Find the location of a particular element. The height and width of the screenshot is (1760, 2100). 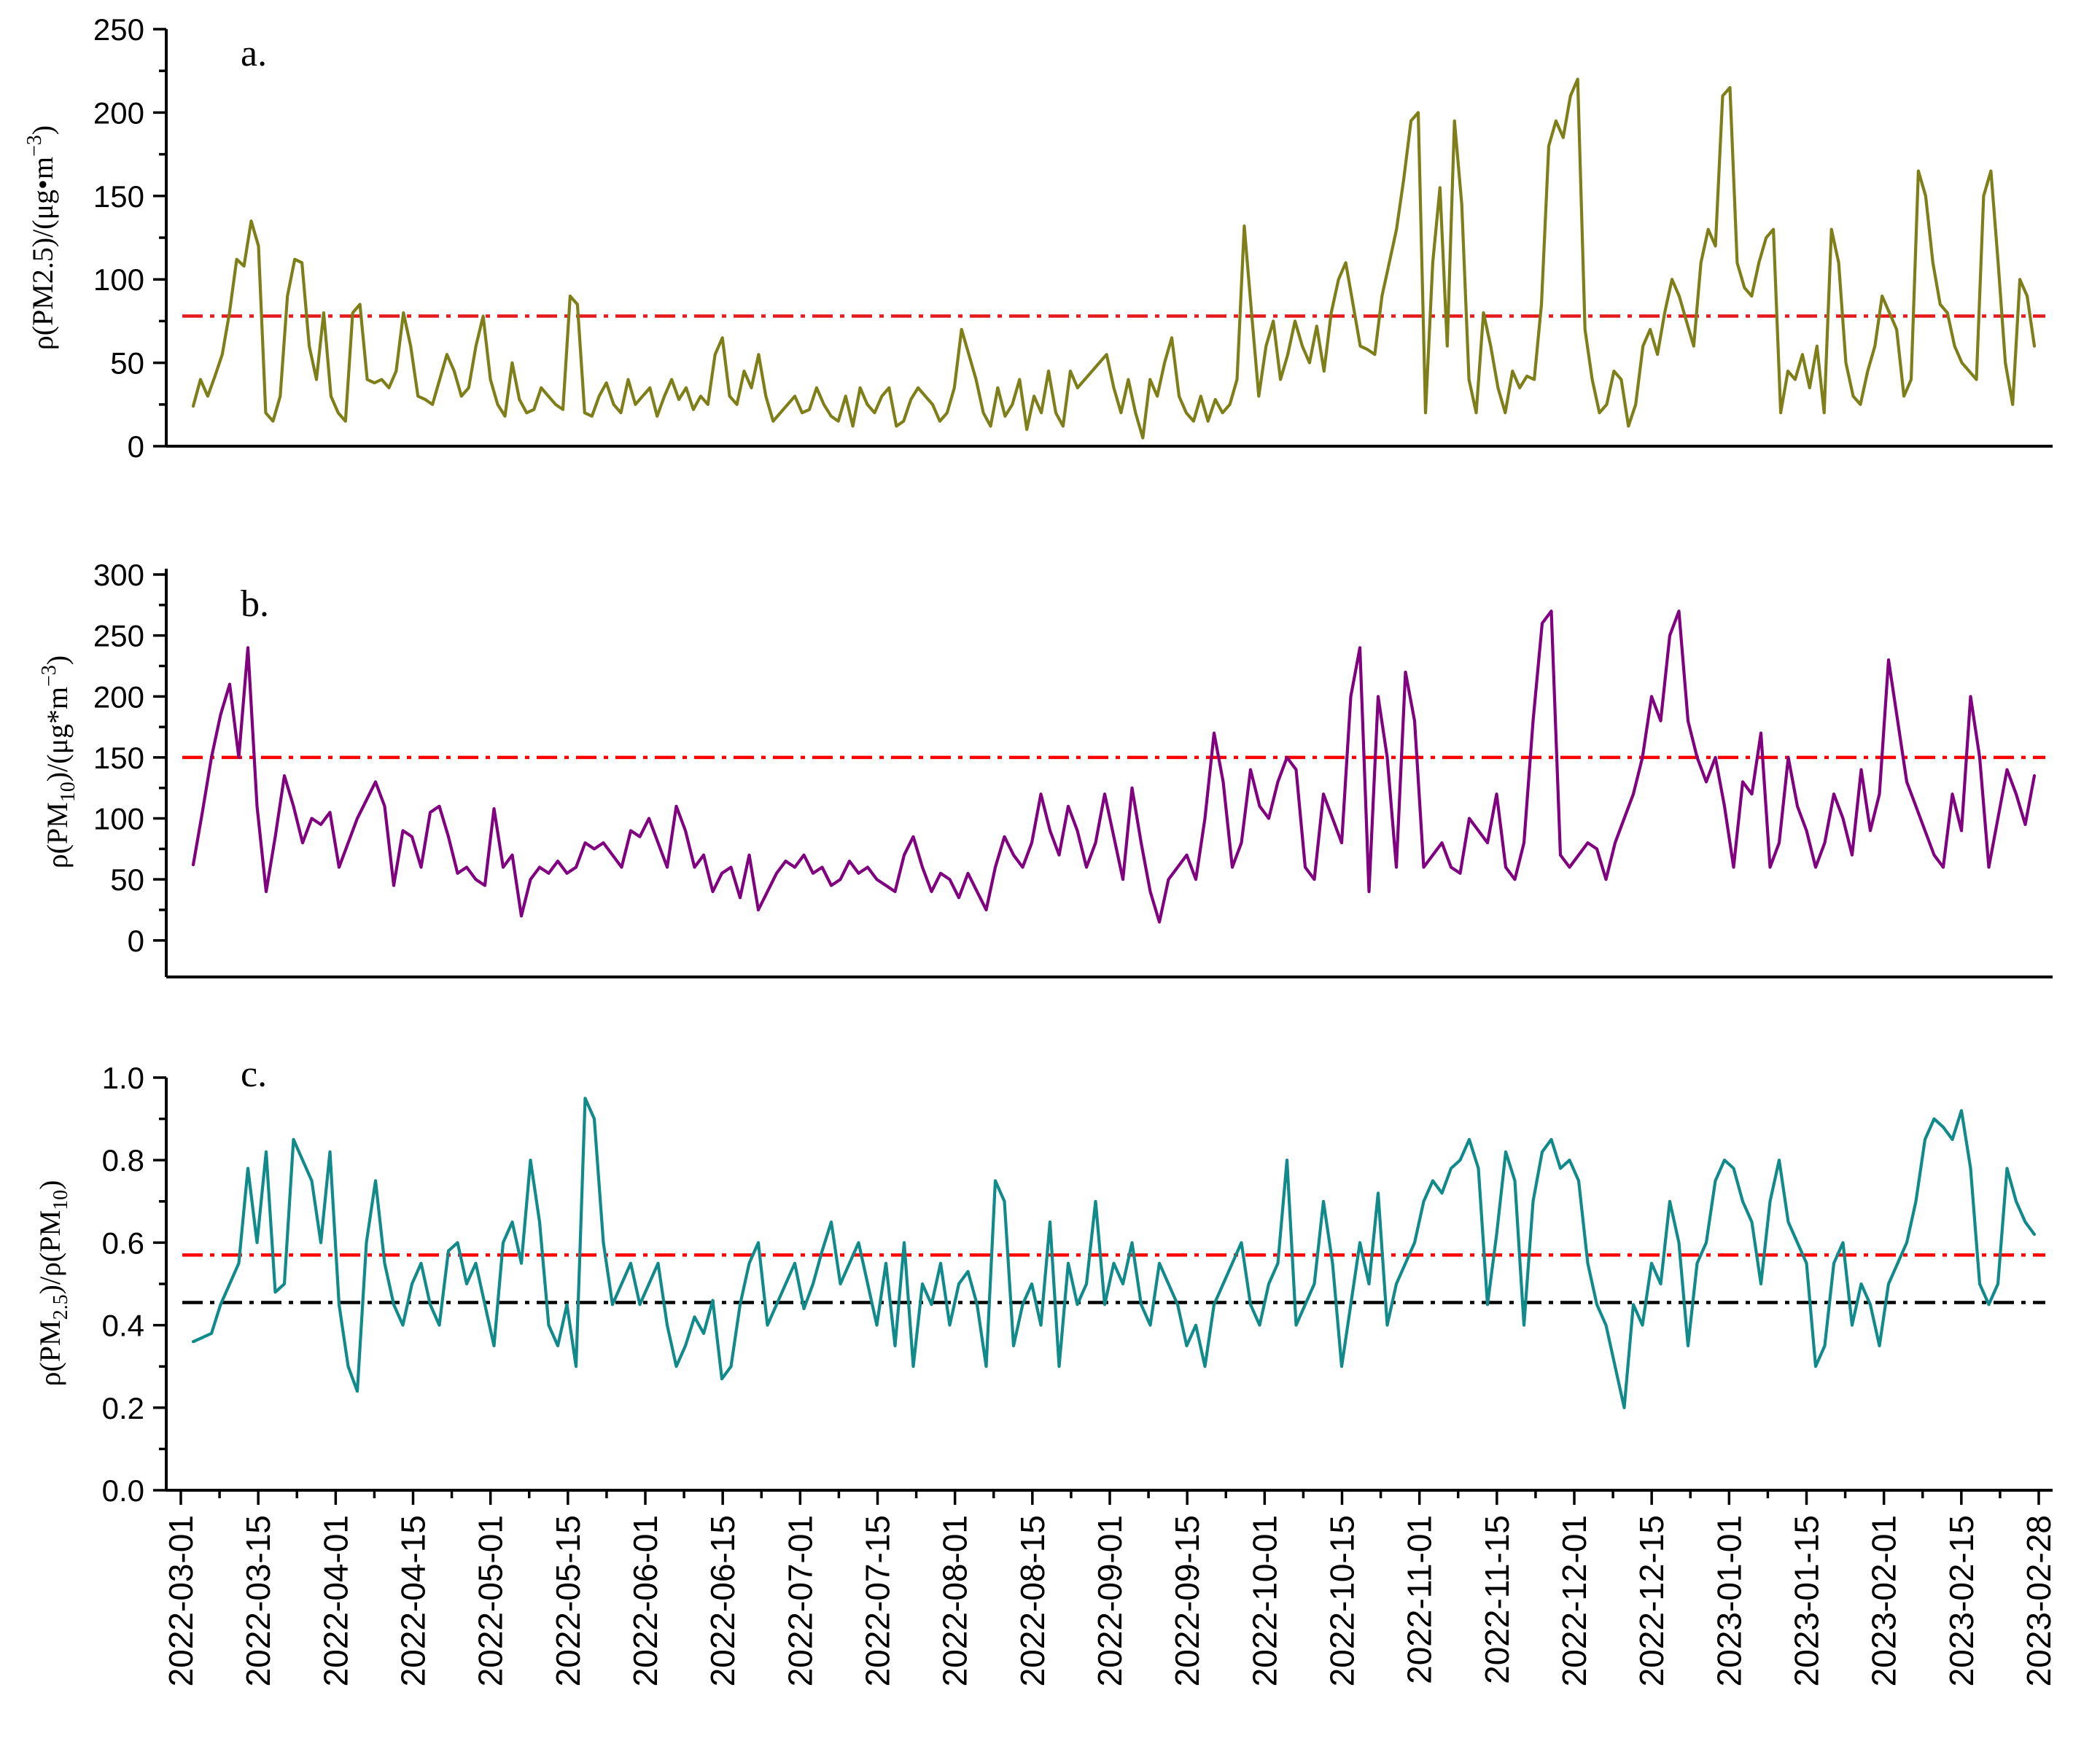

x-tick-label: 2022-04-15 is located at coordinates (413, 1600).